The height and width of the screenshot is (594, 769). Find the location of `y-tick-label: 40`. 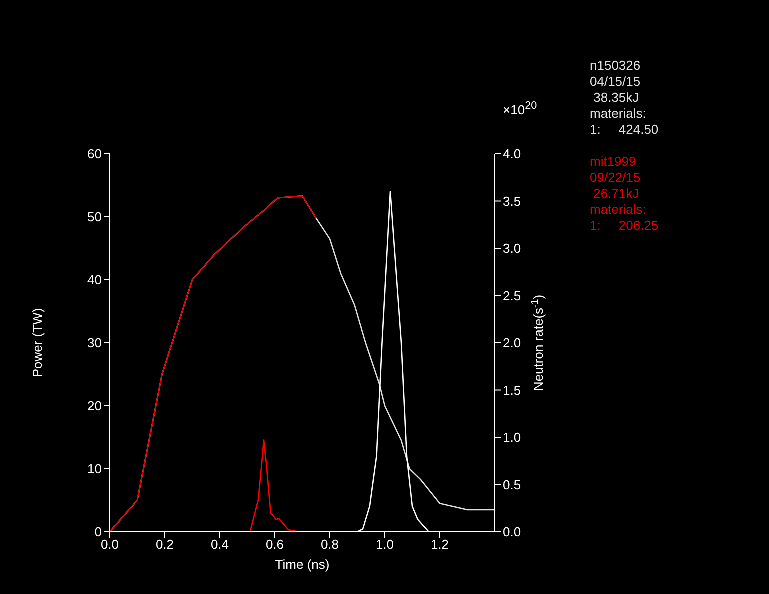

y-tick-label: 40 is located at coordinates (95, 280).